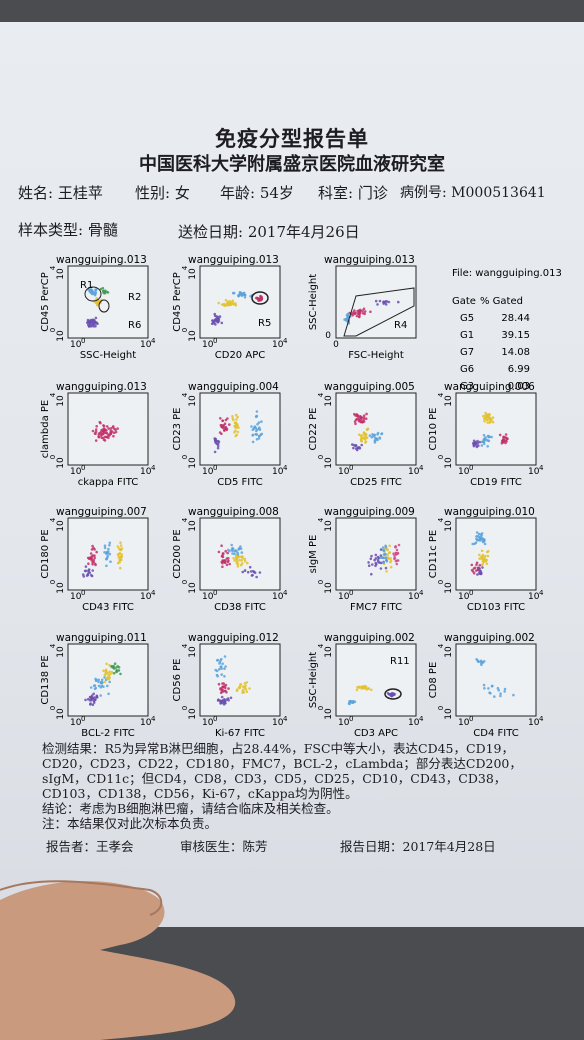 The width and height of the screenshot is (584, 1040). What do you see at coordinates (489, 387) in the screenshot?
I see `plot-file: wangguiping.006` at bounding box center [489, 387].